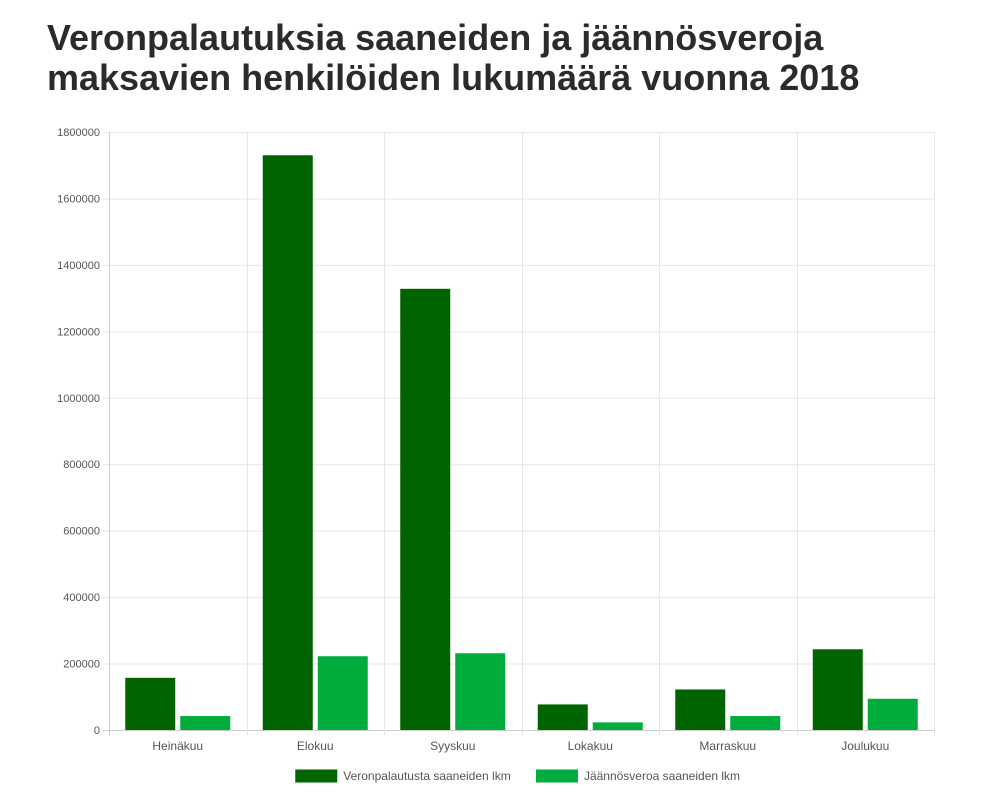 This screenshot has width=985, height=810. I want to click on x-tick-label: Heinäkuu, so click(177, 746).